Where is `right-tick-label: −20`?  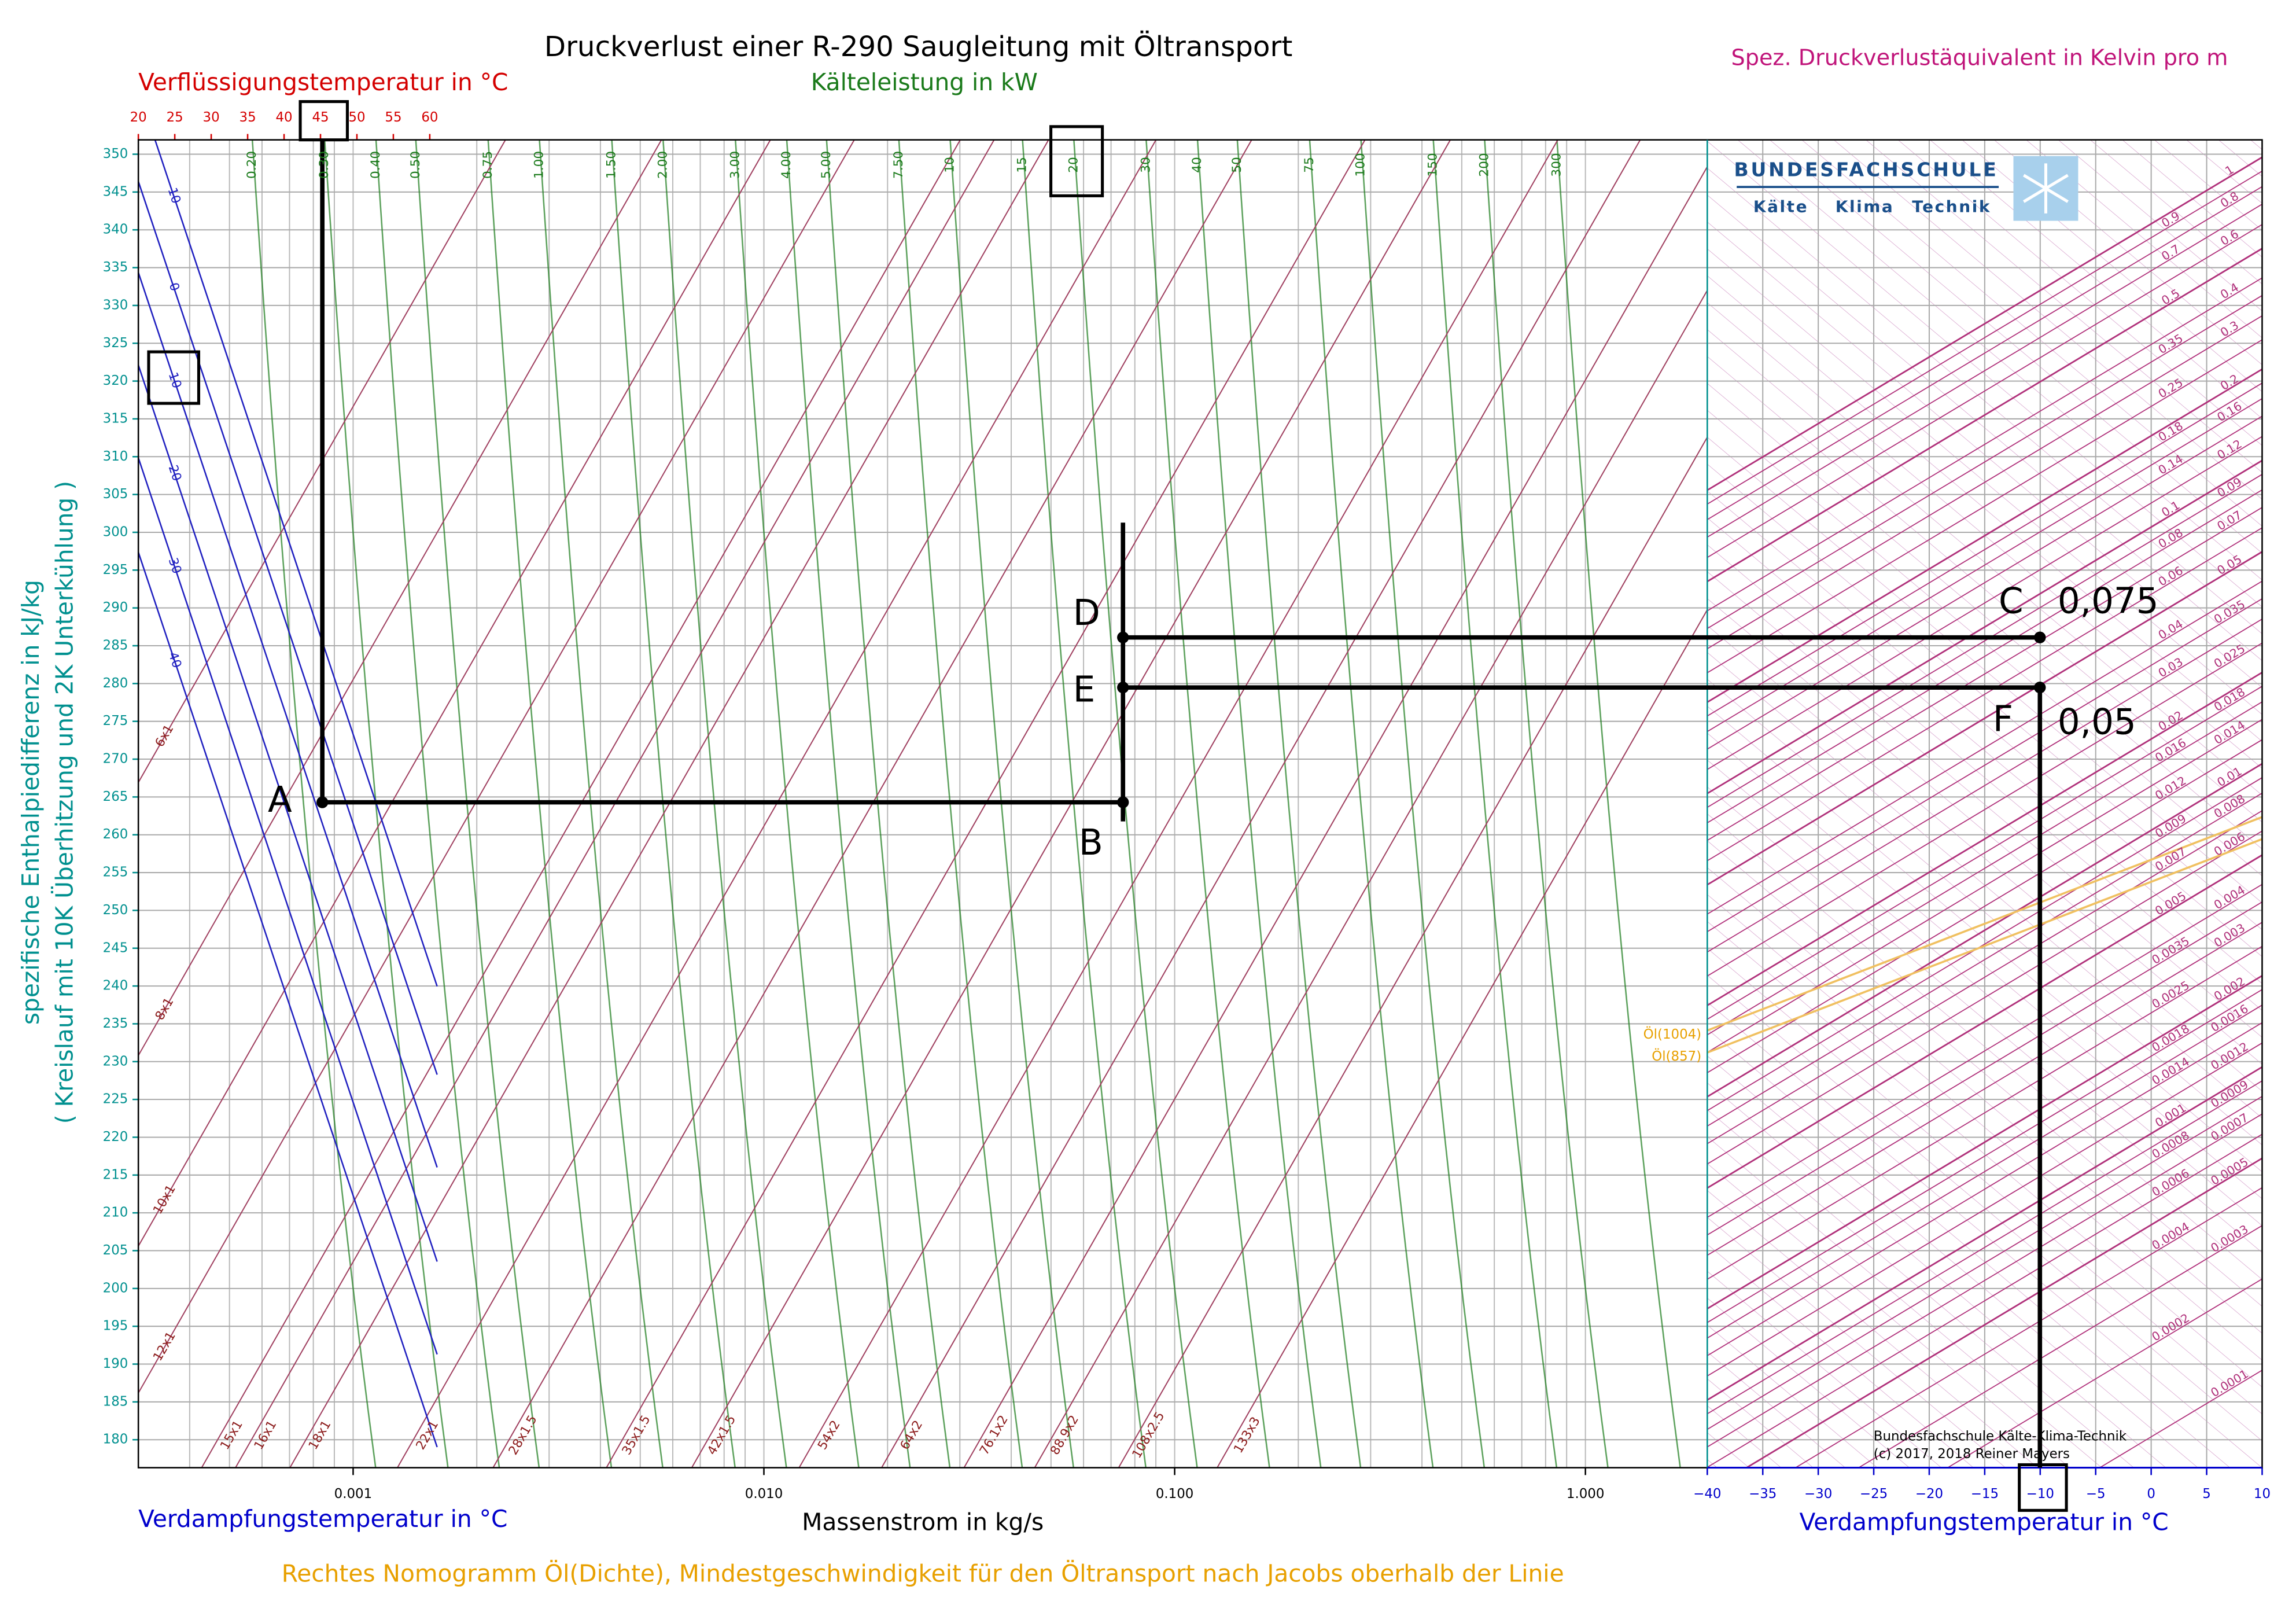
right-tick-label: −20 is located at coordinates (1929, 1493).